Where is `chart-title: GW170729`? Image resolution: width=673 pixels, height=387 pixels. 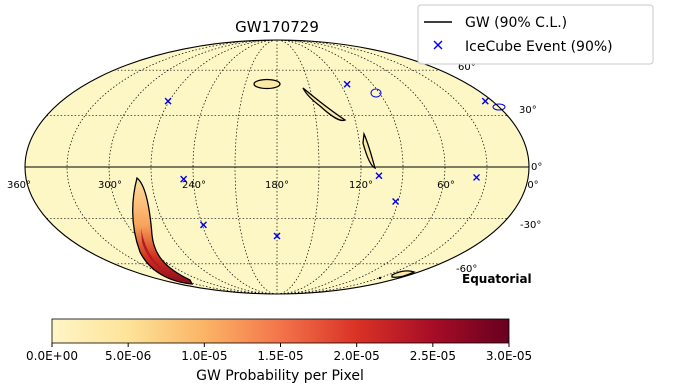 chart-title: GW170729 is located at coordinates (277, 27).